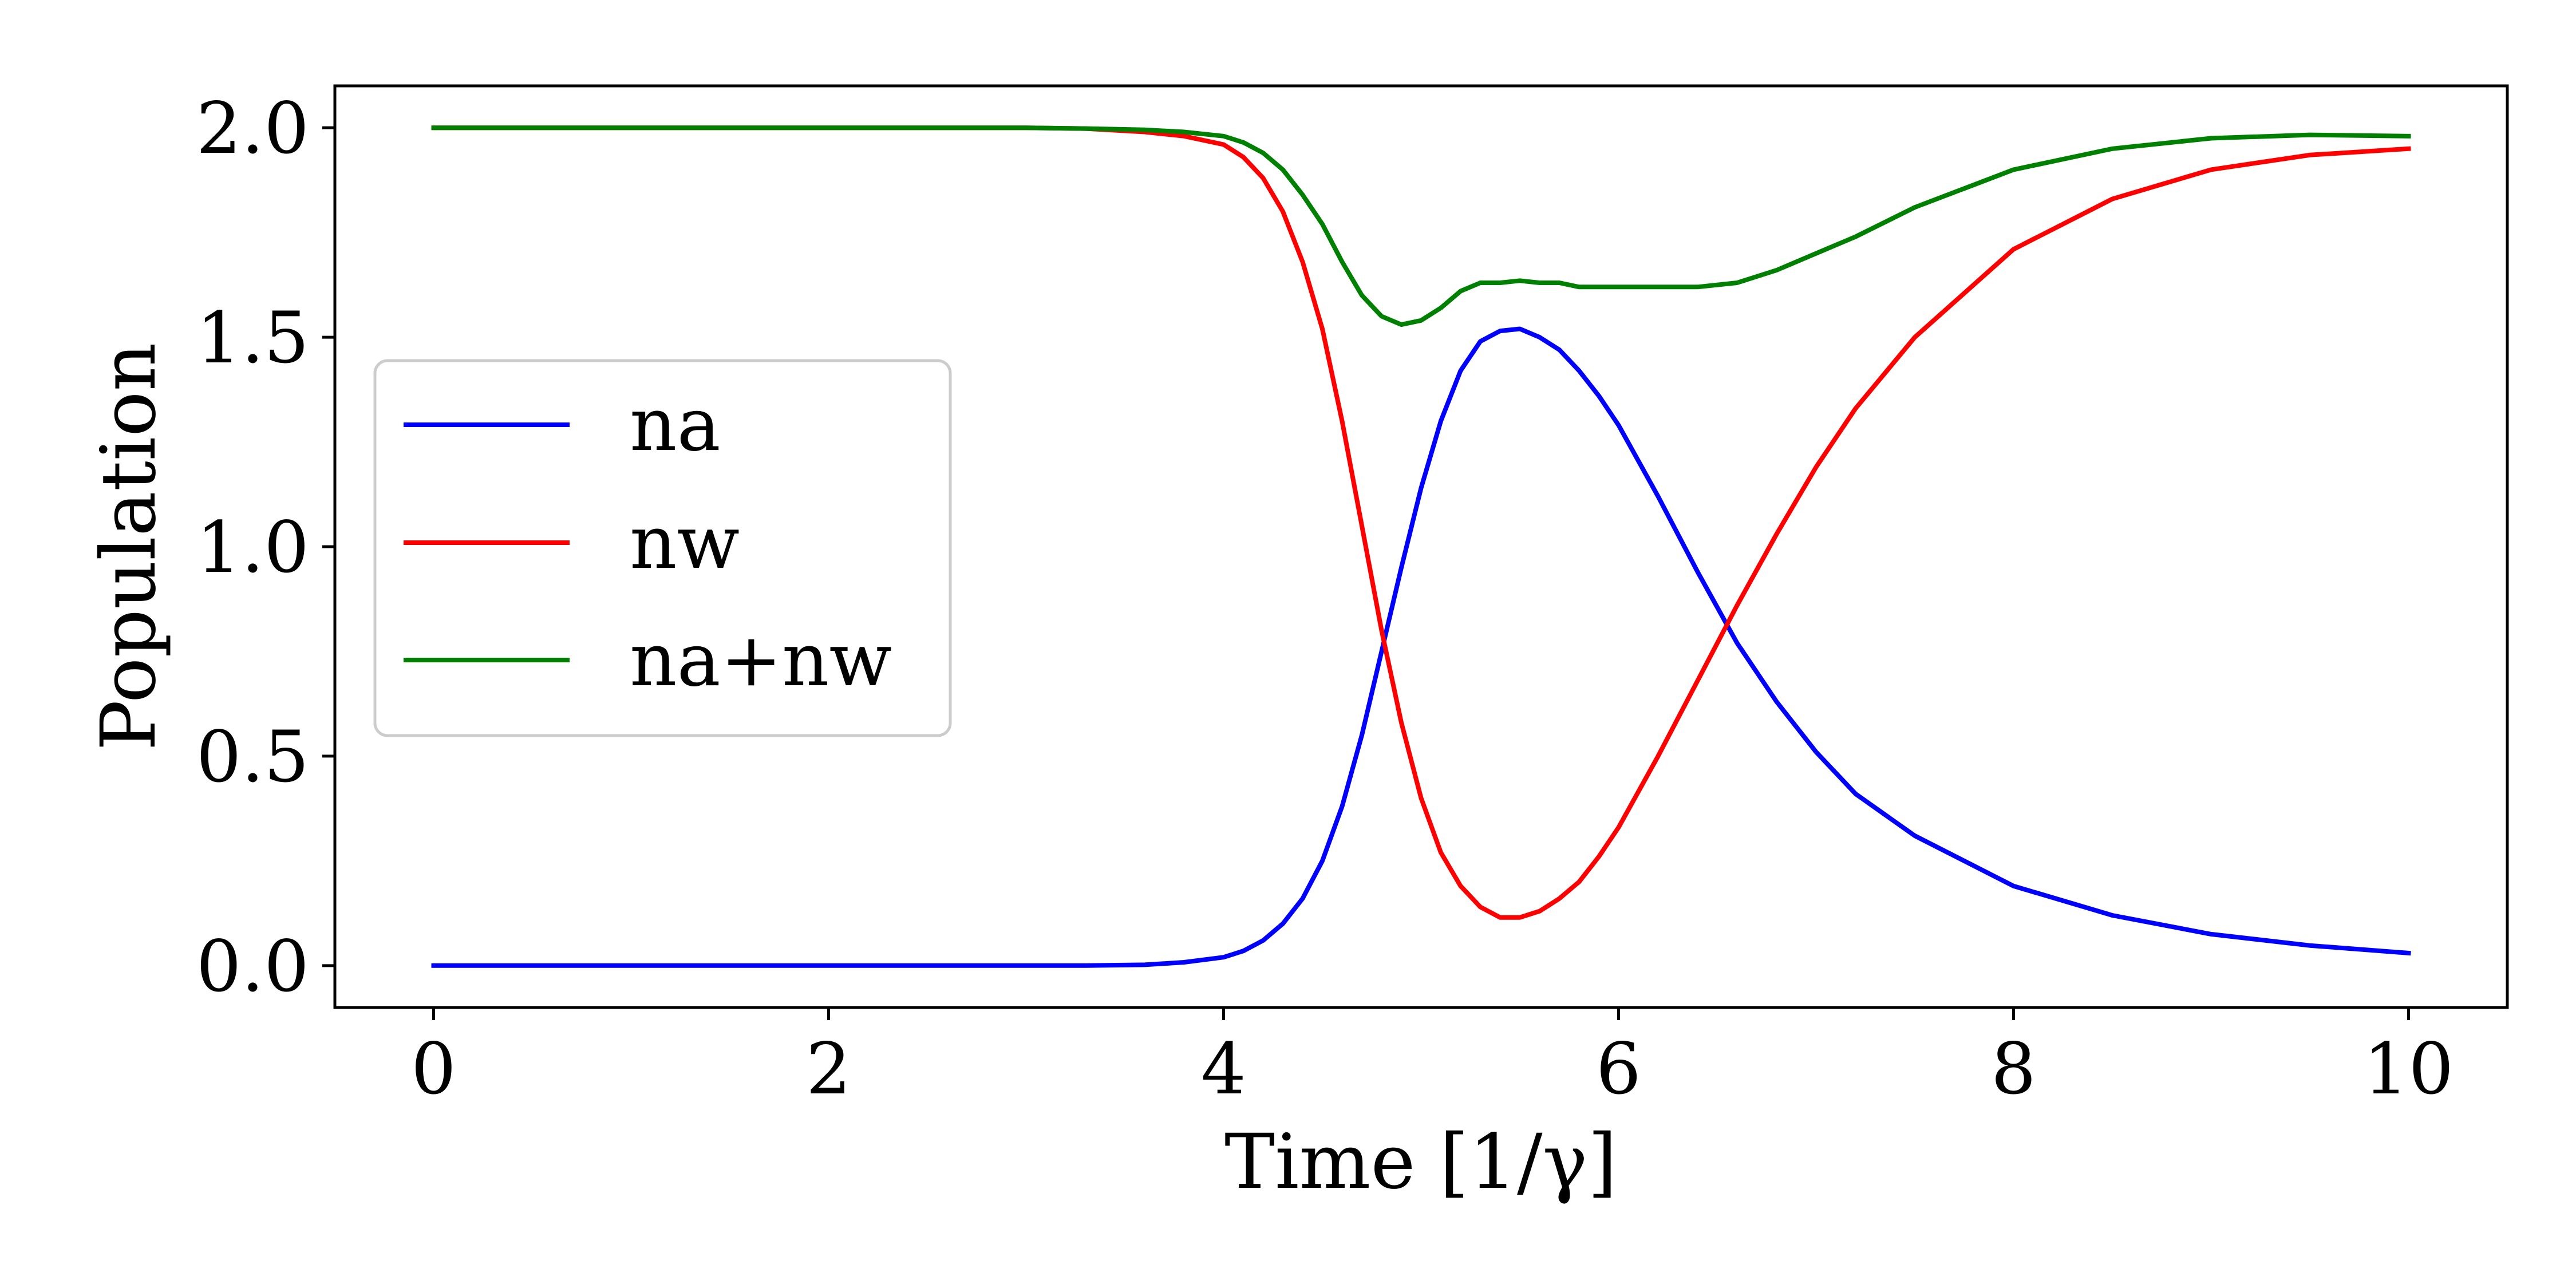  Describe the element at coordinates (1223, 1069) in the screenshot. I see `x-tick-label: 4` at that location.